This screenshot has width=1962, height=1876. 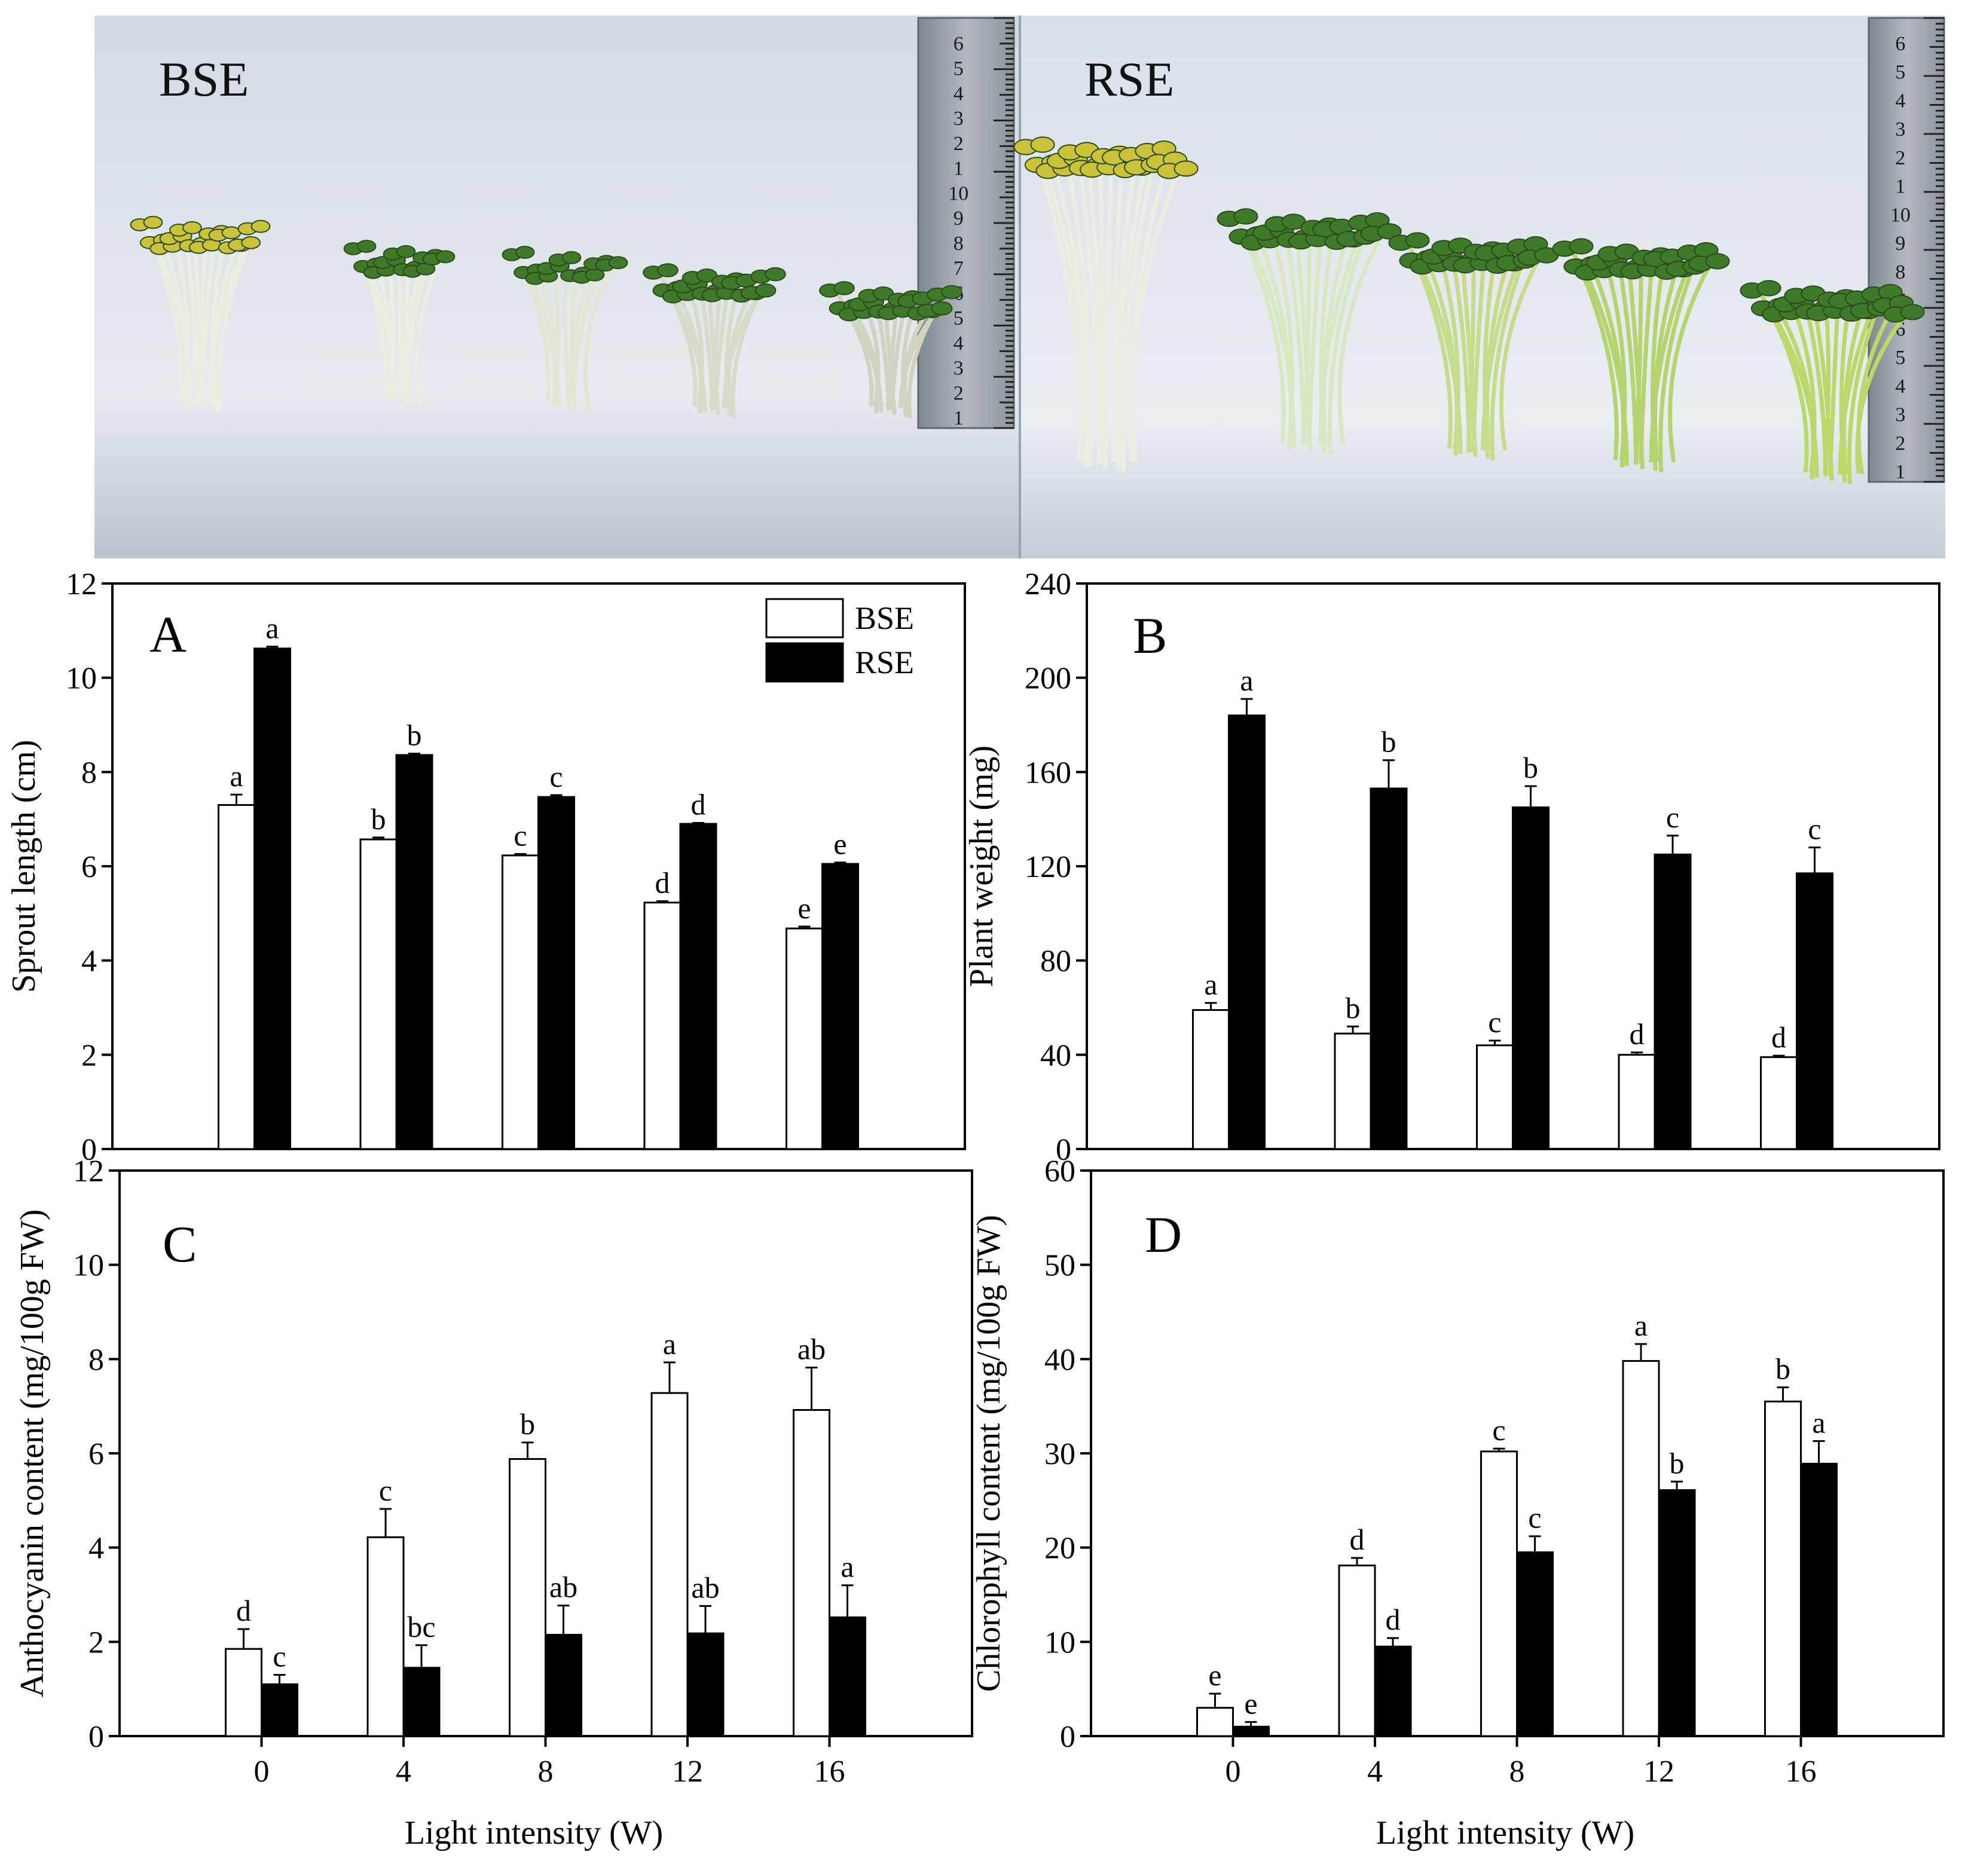 I want to click on significance-letter: e, so click(x=1250, y=1703).